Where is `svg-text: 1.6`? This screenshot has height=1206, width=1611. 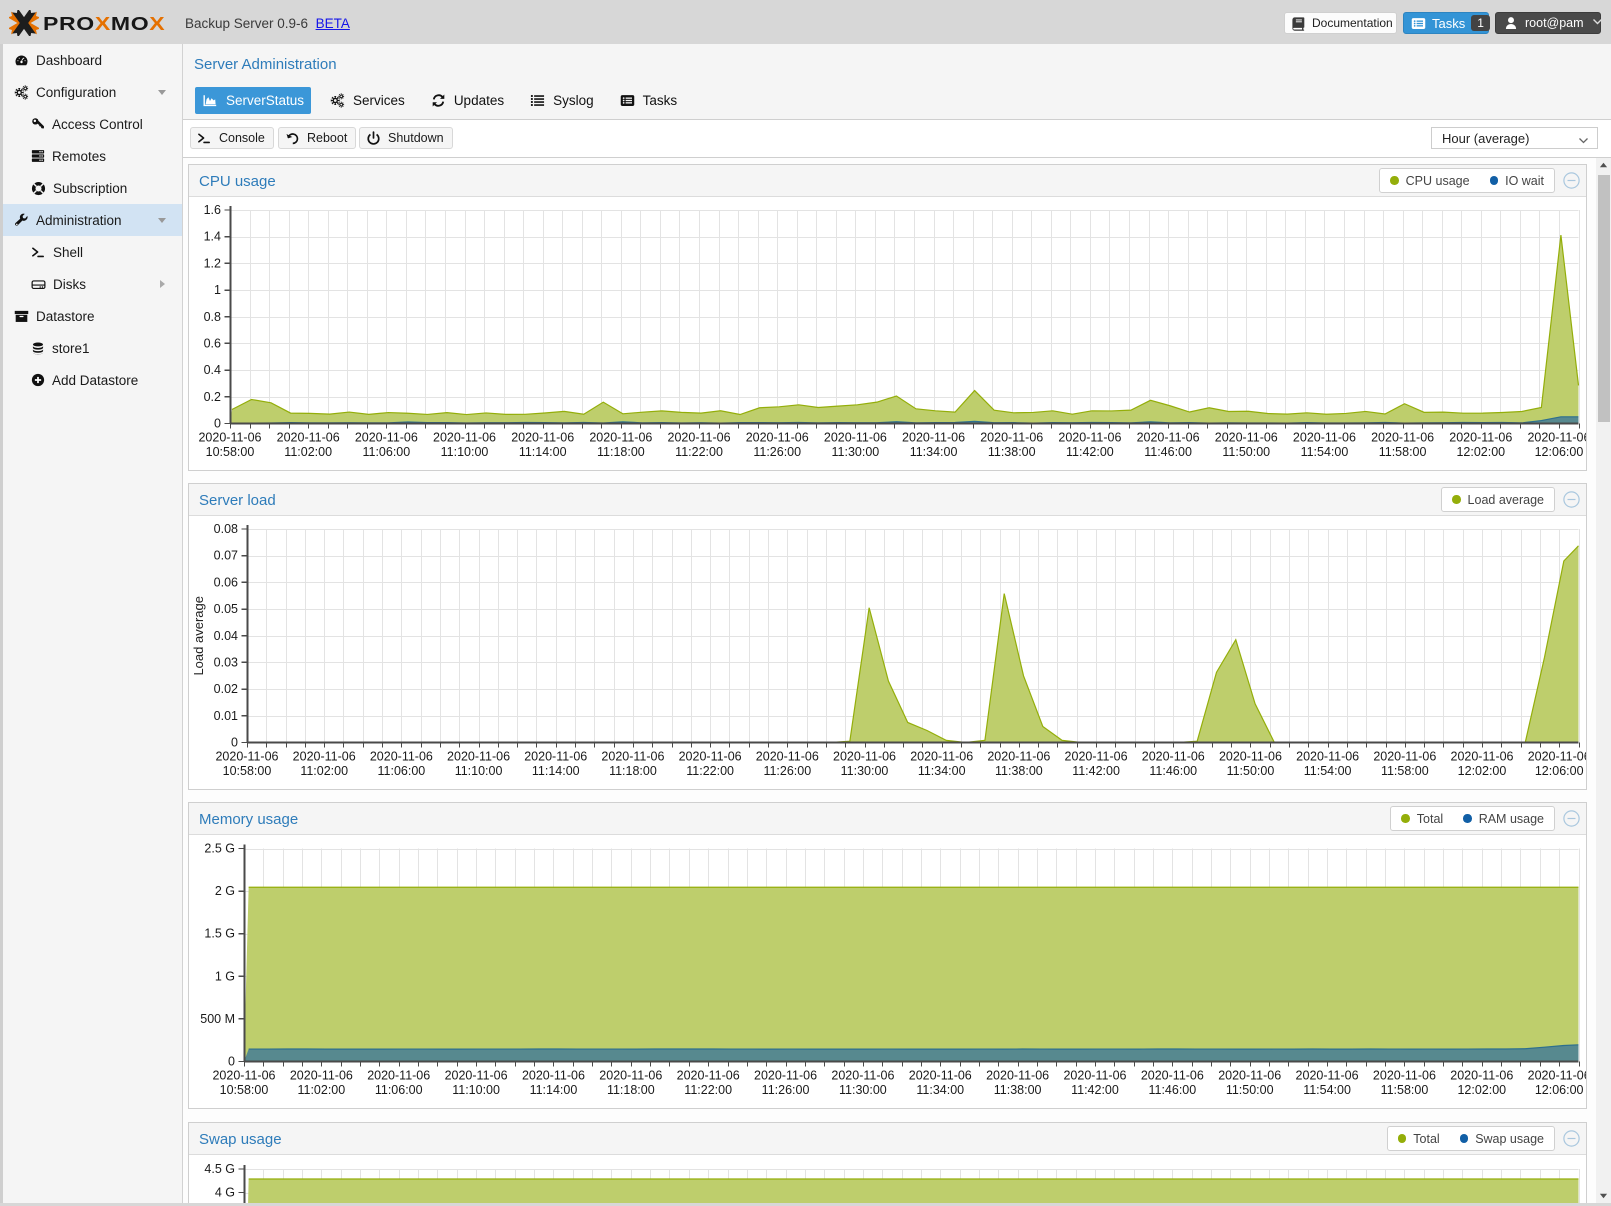 svg-text: 1.6 is located at coordinates (212, 210).